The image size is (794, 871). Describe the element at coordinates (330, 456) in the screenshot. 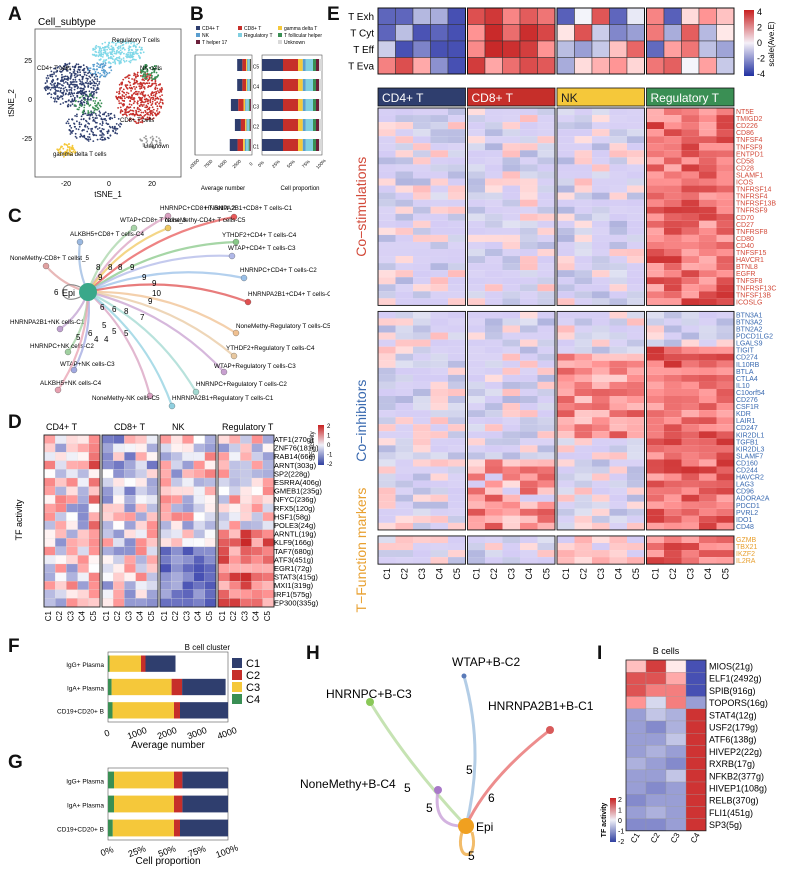

I see `d-legend-tick: -1` at that location.